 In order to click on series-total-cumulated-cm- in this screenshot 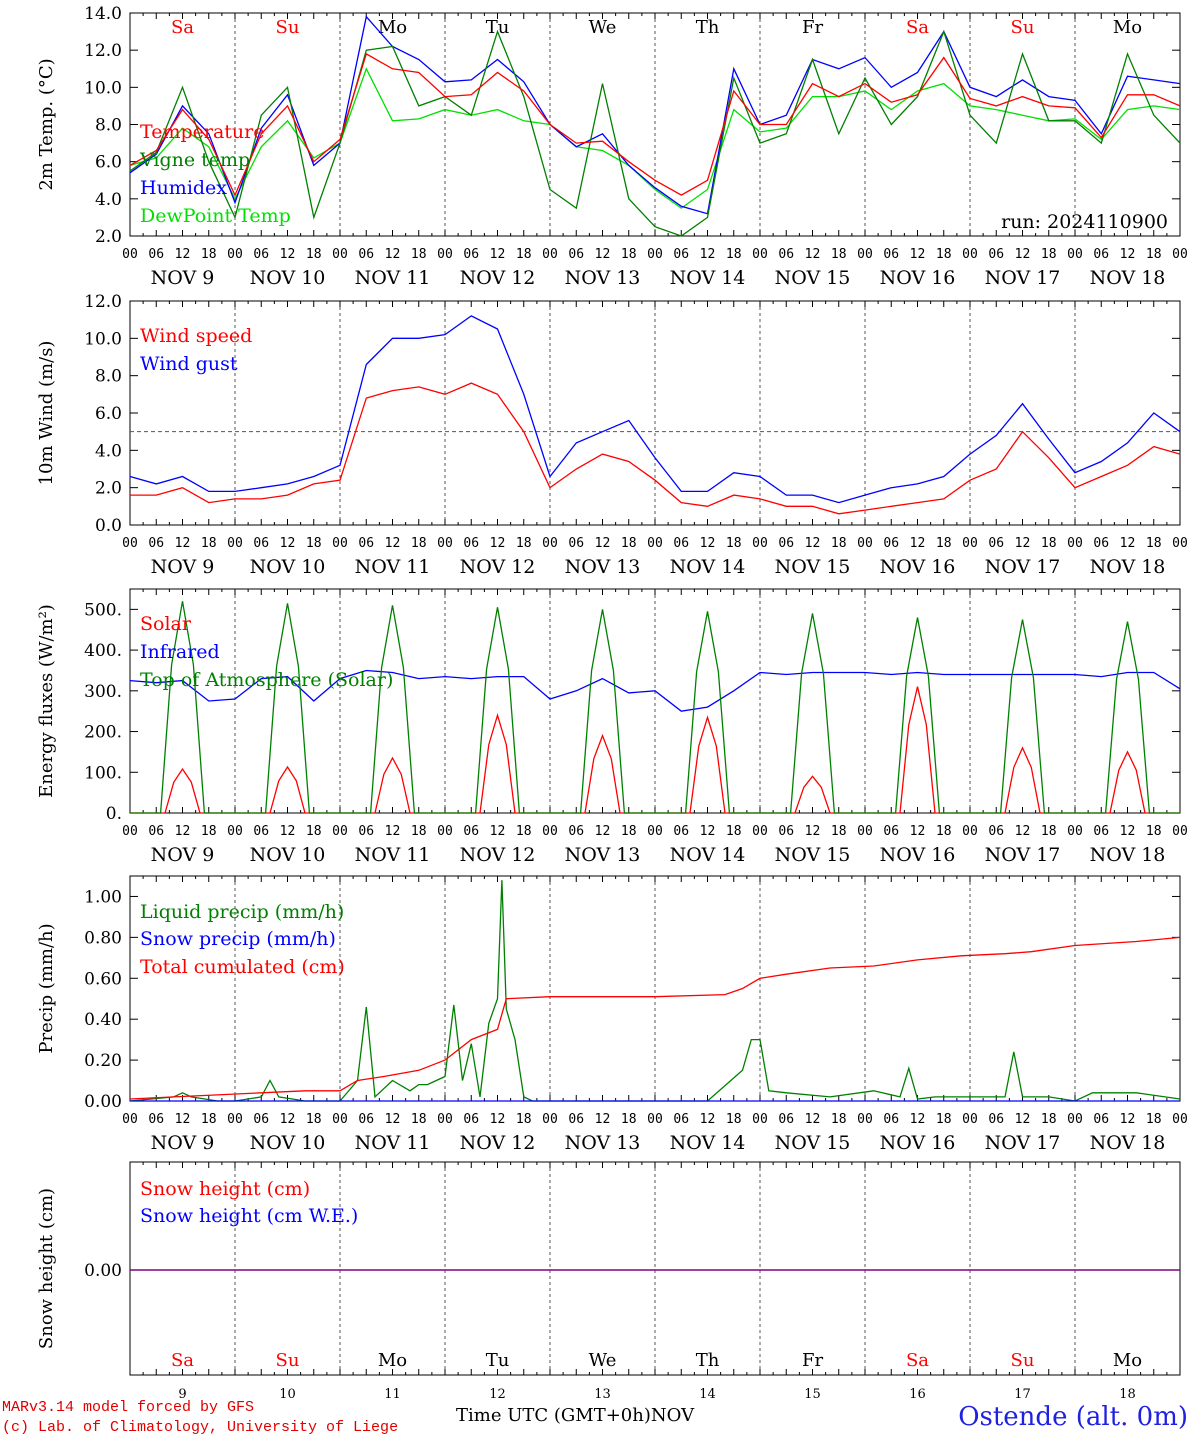, I will do `click(655, 1018)`.